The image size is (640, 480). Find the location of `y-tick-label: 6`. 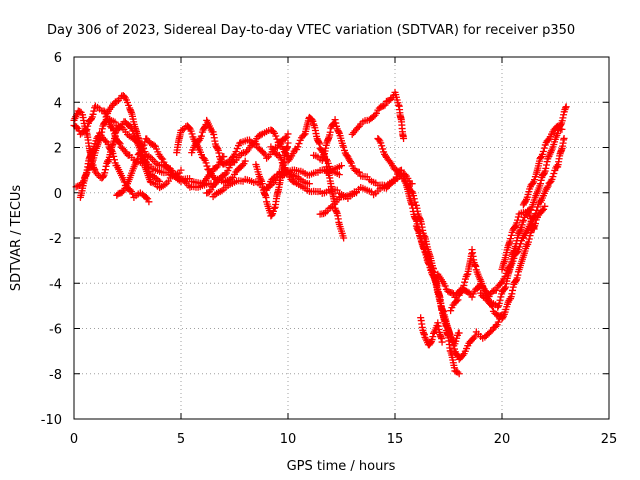

y-tick-label: 6 is located at coordinates (58, 58).